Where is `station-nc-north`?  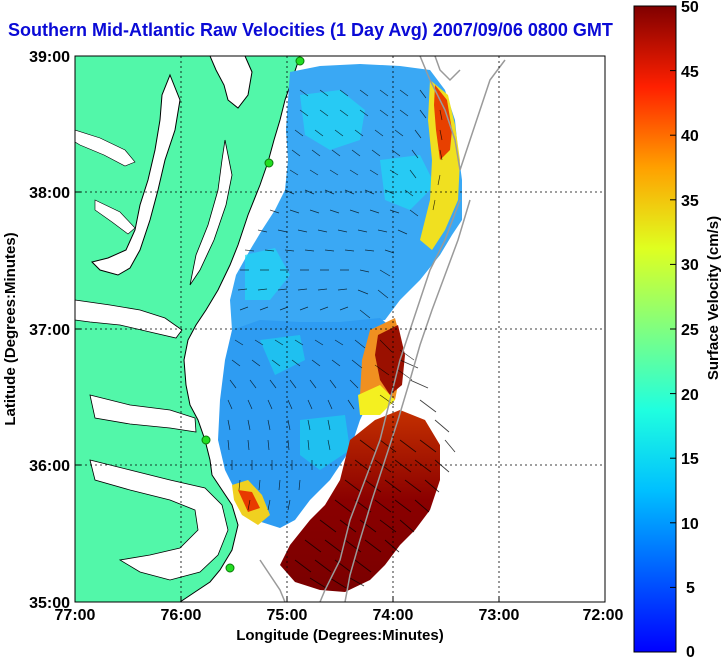
station-nc-north is located at coordinates (230, 568).